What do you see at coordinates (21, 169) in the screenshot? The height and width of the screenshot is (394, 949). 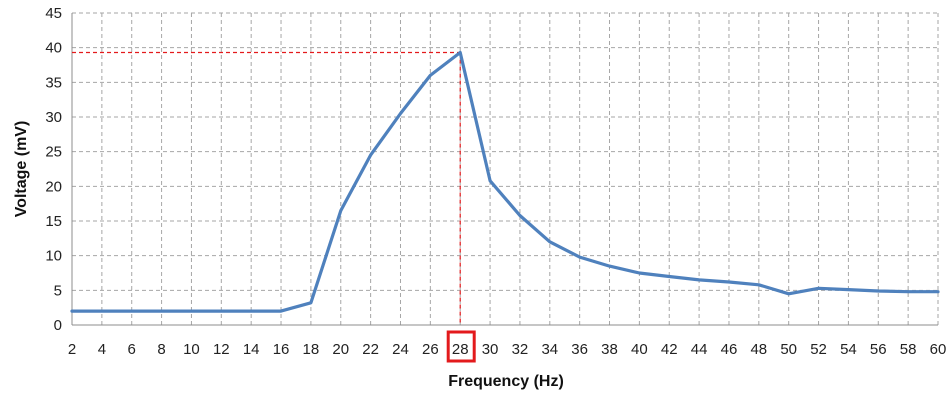 I see `y-axis-title: Voltage (mV)` at bounding box center [21, 169].